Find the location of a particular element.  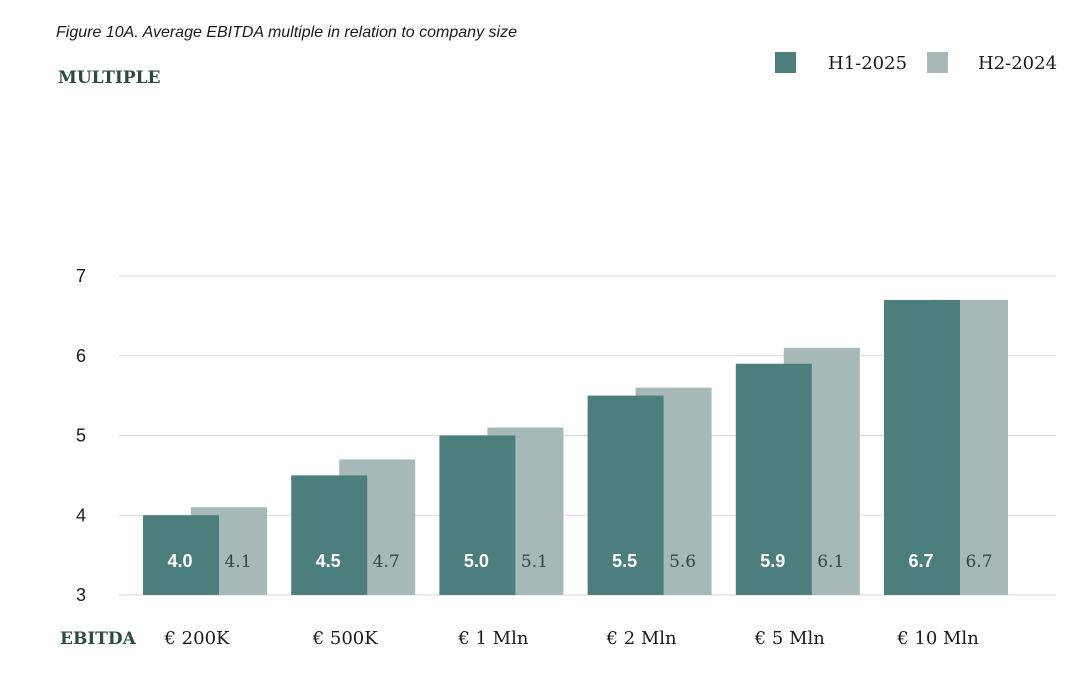

legend: H1-2025 H2-2024 is located at coordinates (916, 63).